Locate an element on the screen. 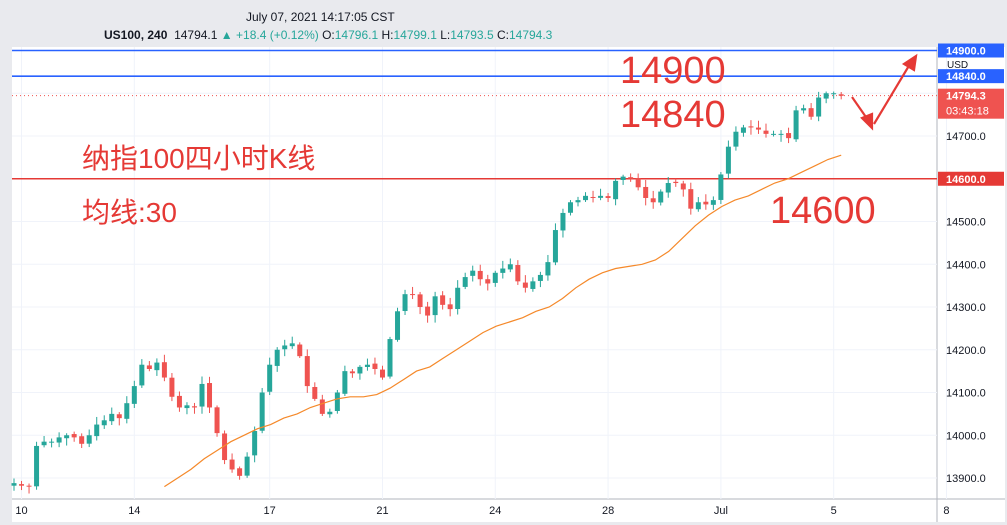  header-datetime: July 07, 2021 14:17:05 CST is located at coordinates (320, 17).